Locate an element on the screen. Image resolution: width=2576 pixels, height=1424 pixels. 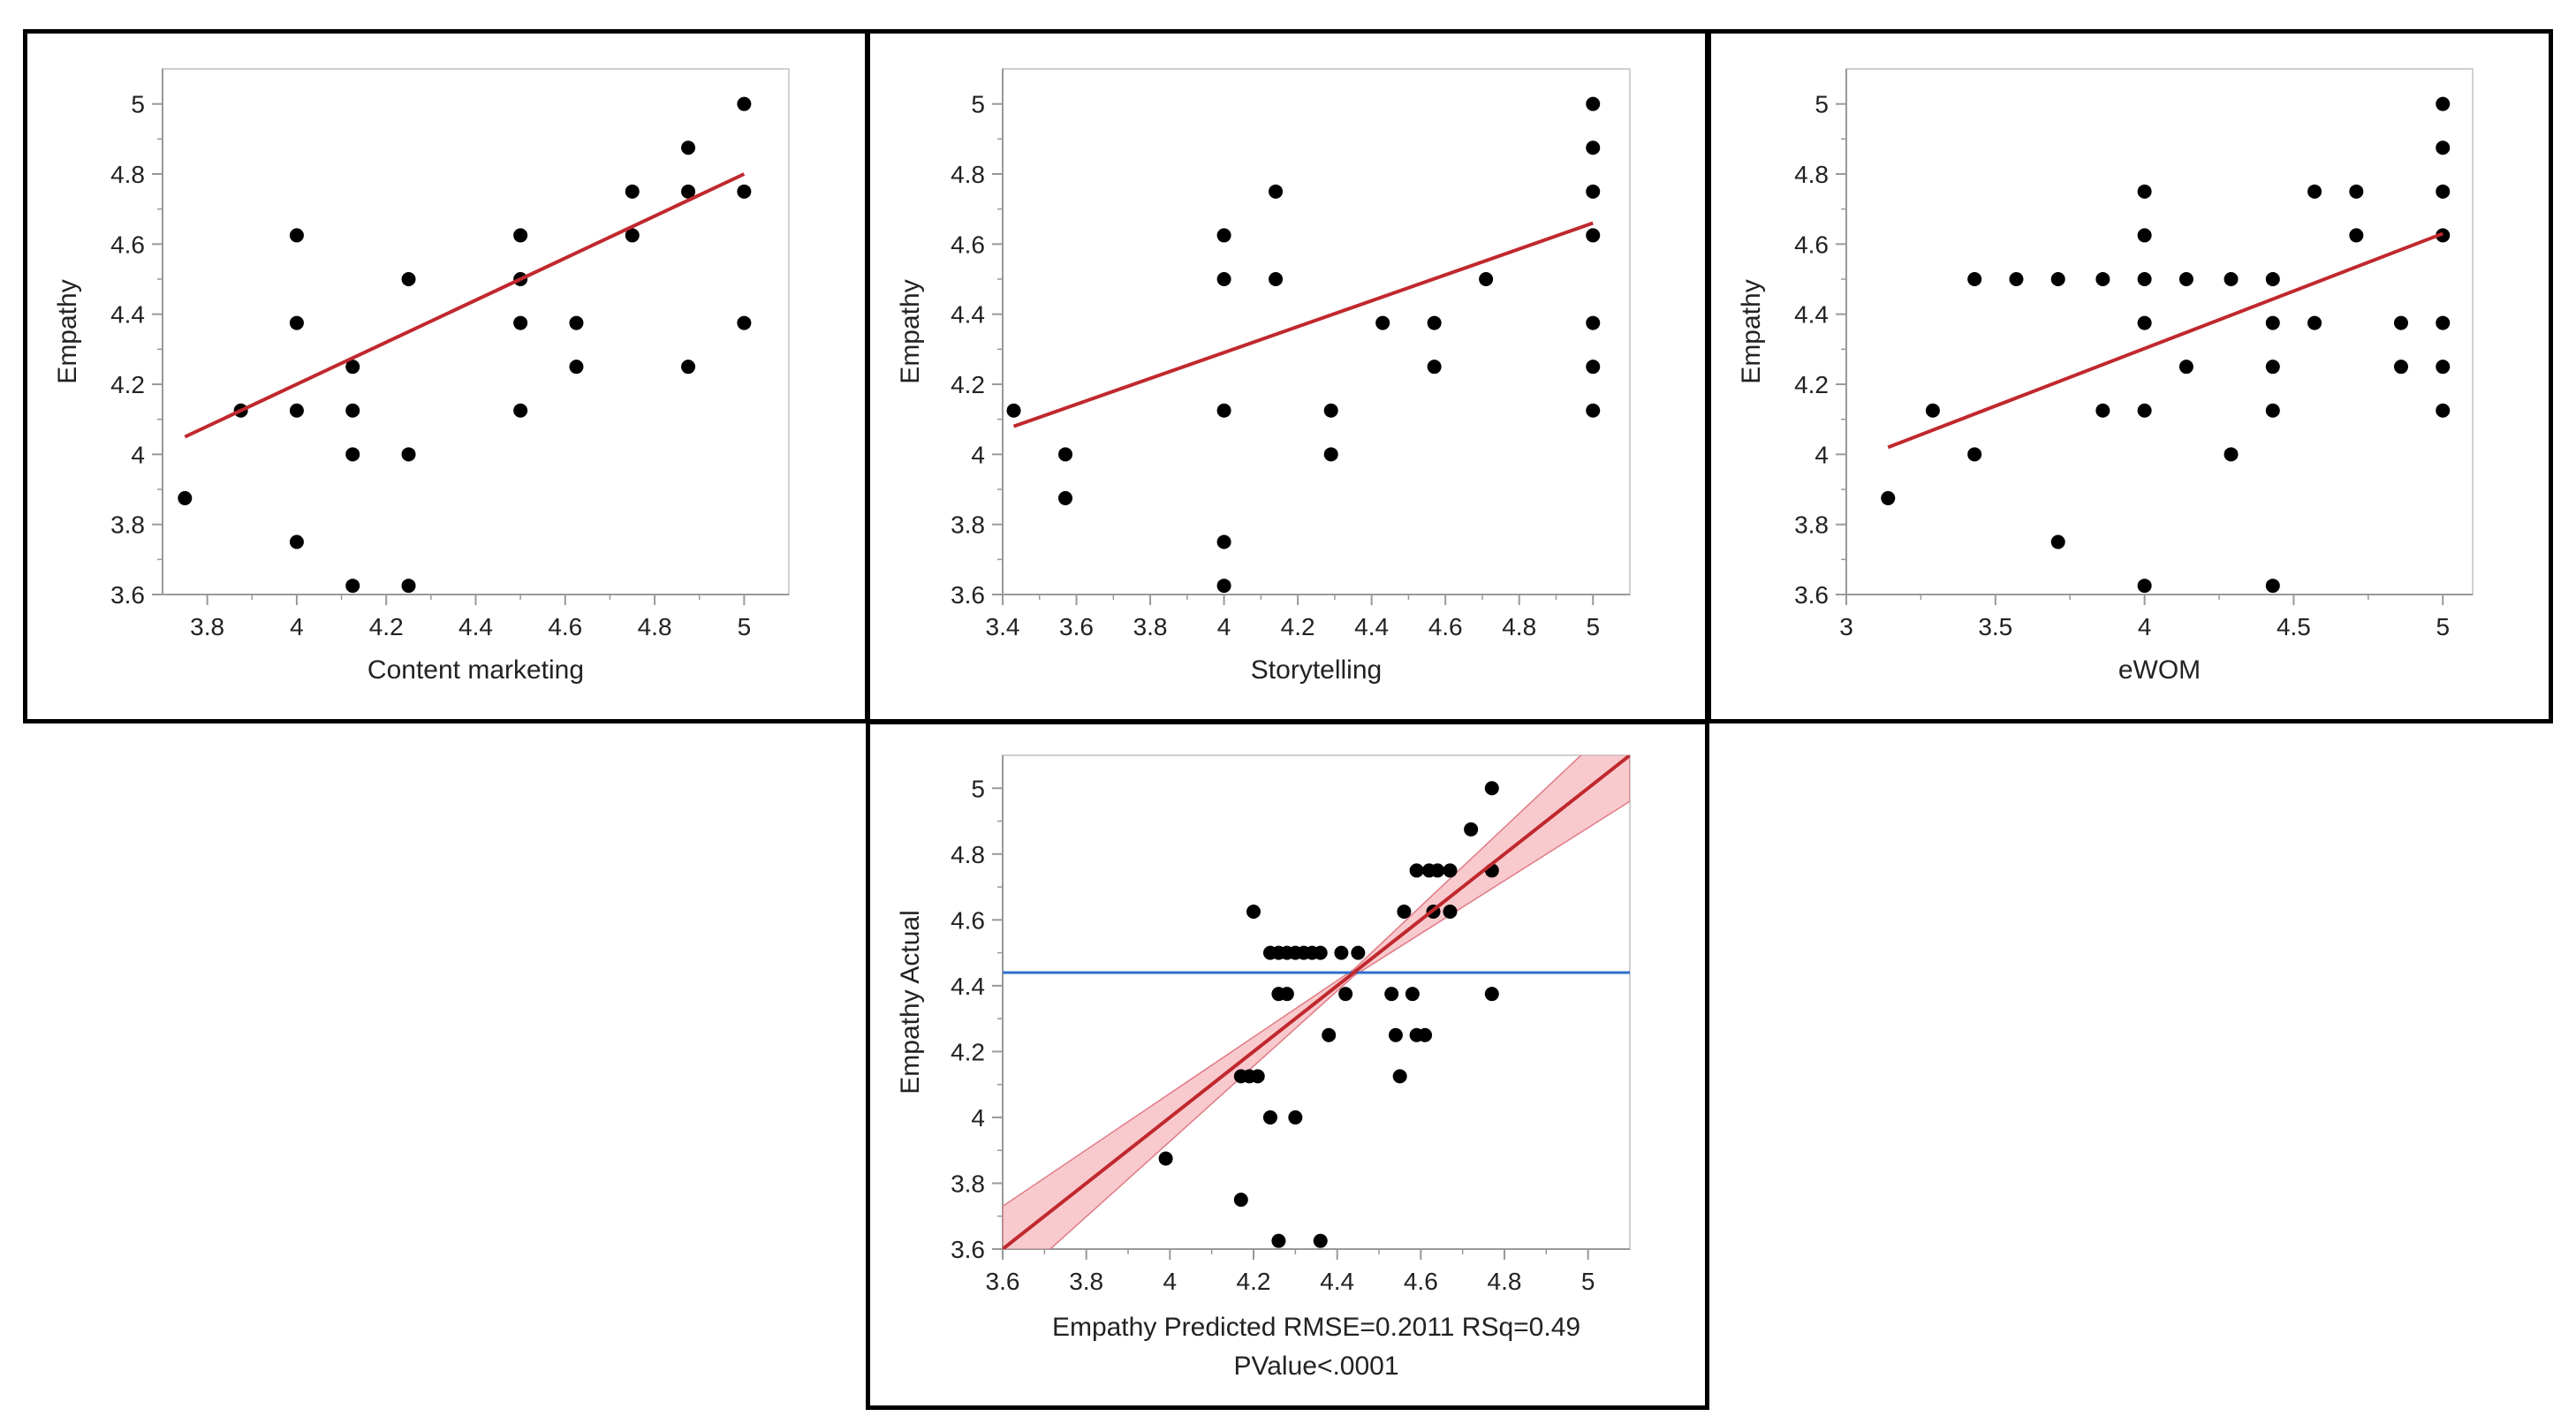
chart3-y-axis-title: Empathy is located at coordinates (1752, 331).